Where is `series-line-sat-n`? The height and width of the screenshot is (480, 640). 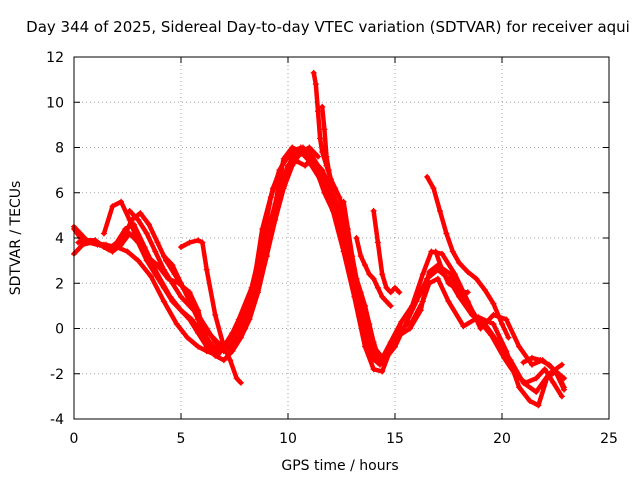
series-line-sat-n is located at coordinates (467, 257).